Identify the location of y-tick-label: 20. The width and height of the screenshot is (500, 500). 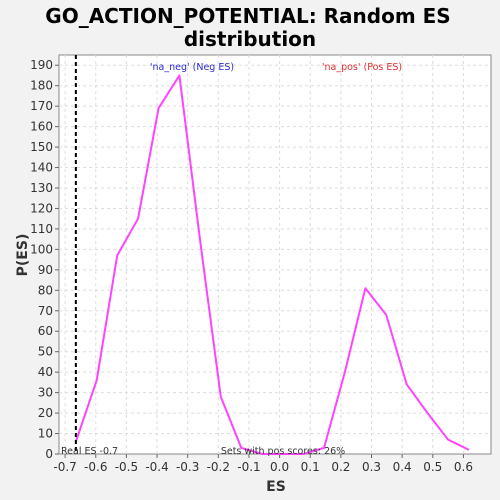
(45, 413).